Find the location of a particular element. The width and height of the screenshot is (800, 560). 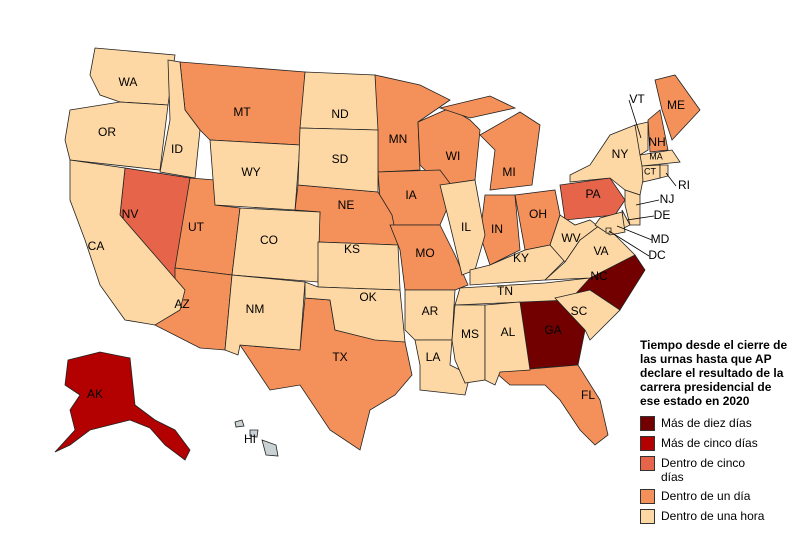

state-label: VA is located at coordinates (600, 251).